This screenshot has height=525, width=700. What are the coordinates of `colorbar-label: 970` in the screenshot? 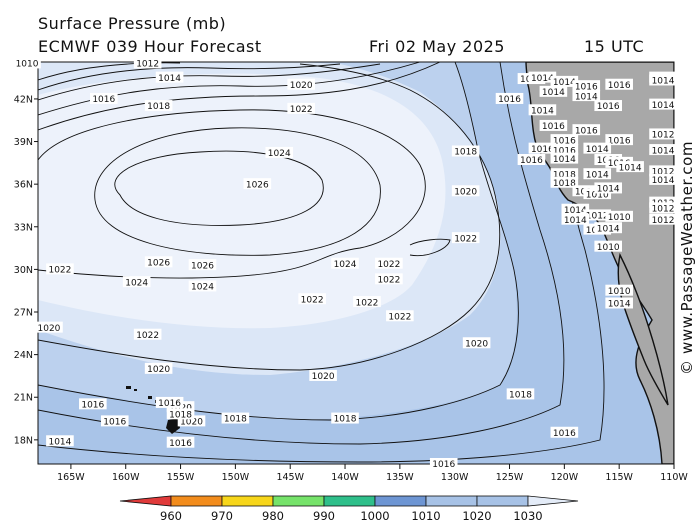 It's located at (222, 516).